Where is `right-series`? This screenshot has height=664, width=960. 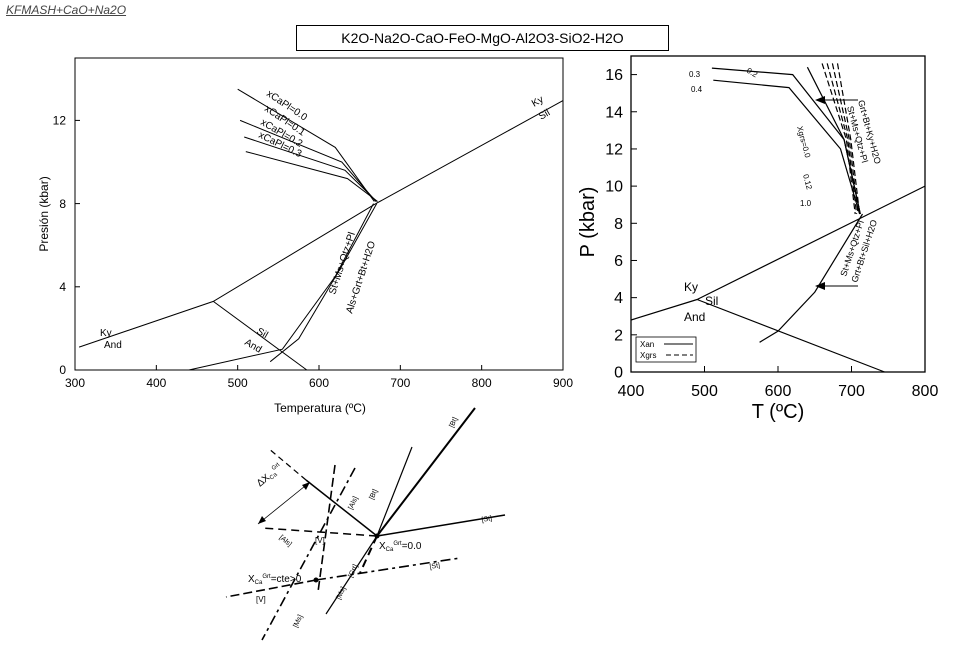
right-series is located at coordinates (778, 218).